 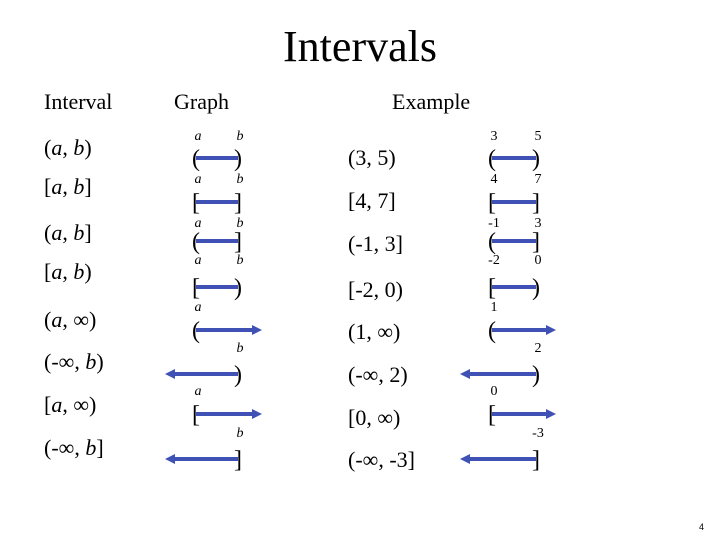 I want to click on example-notation: [-2, 0), so click(x=375, y=289).